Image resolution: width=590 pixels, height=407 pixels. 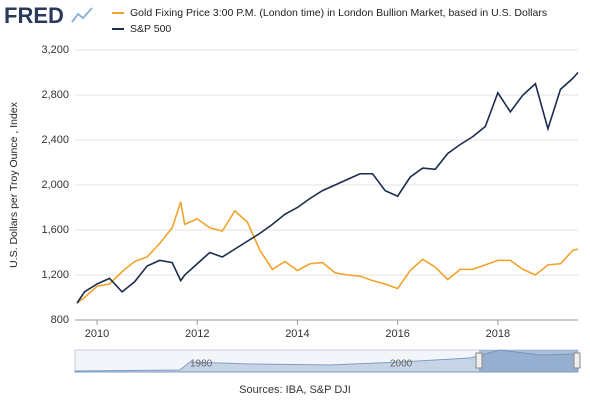 What do you see at coordinates (397, 334) in the screenshot?
I see `x-tick-label: 2016` at bounding box center [397, 334].